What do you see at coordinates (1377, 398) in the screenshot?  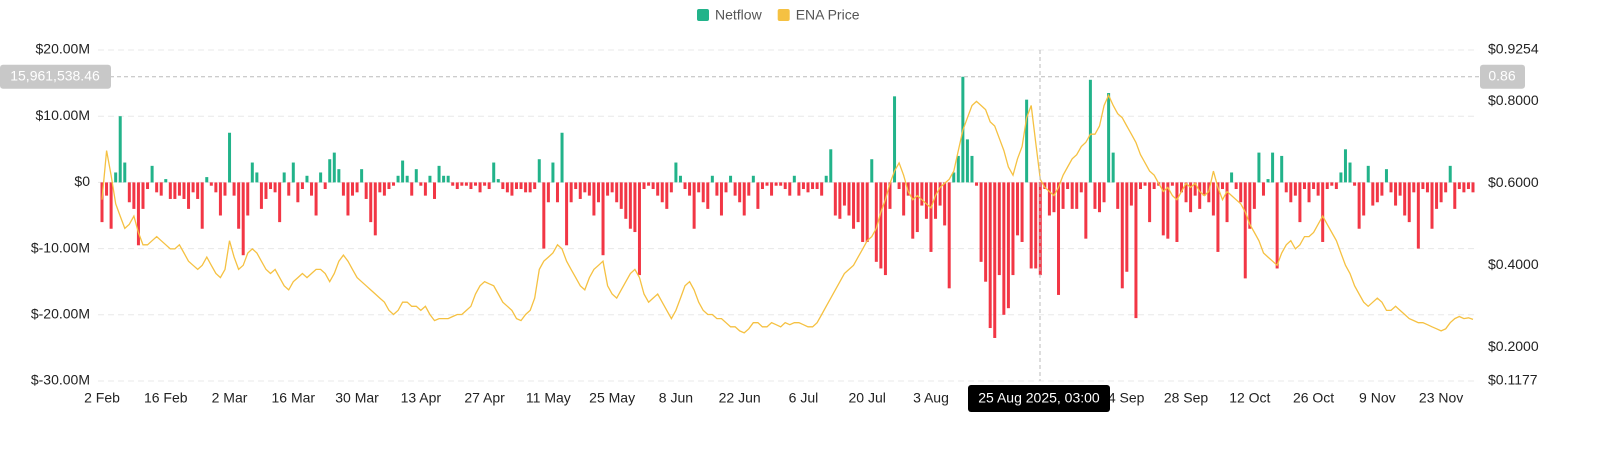 I see `x-tick-label: 9 Nov` at bounding box center [1377, 398].